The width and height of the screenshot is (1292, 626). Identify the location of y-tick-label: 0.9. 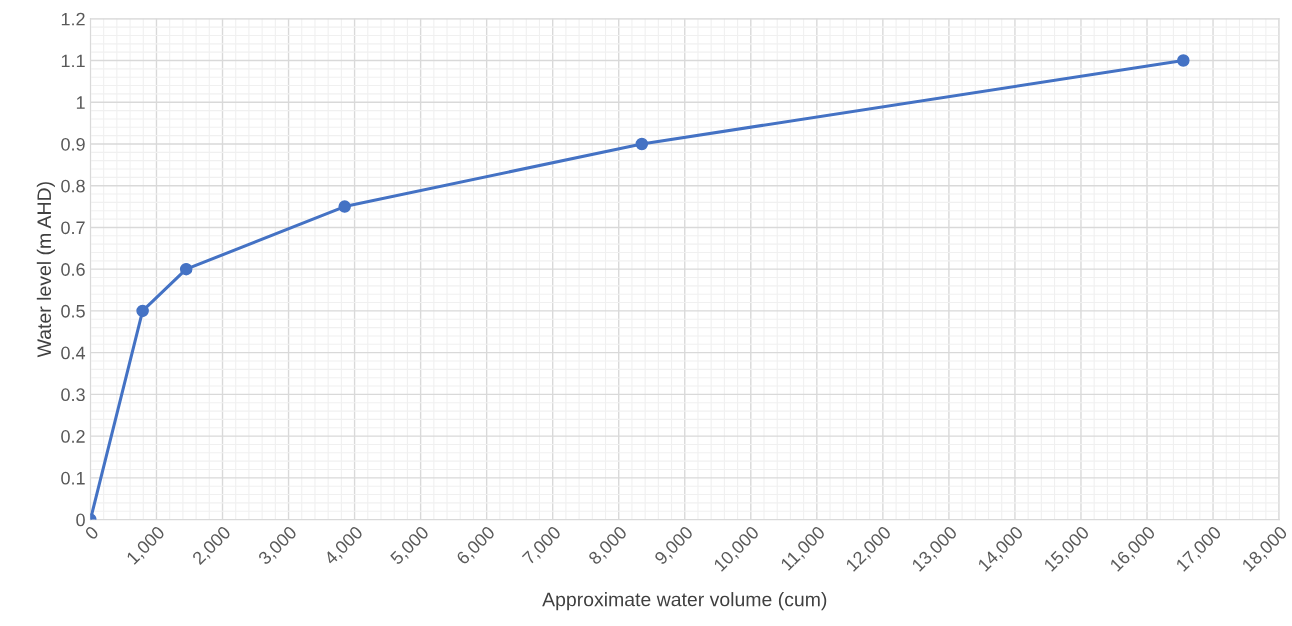
(73, 144).